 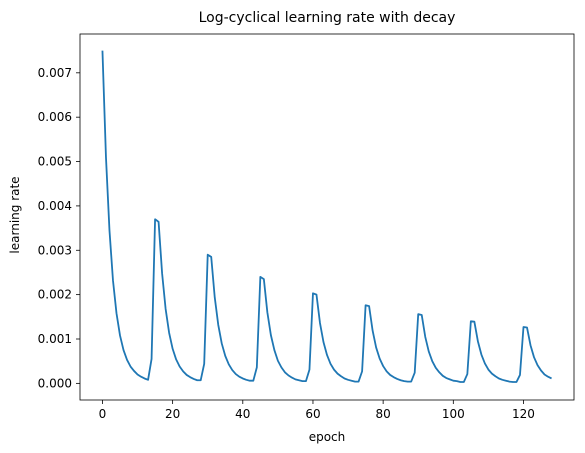 I want to click on x-tick-label: 80, so click(x=382, y=414).